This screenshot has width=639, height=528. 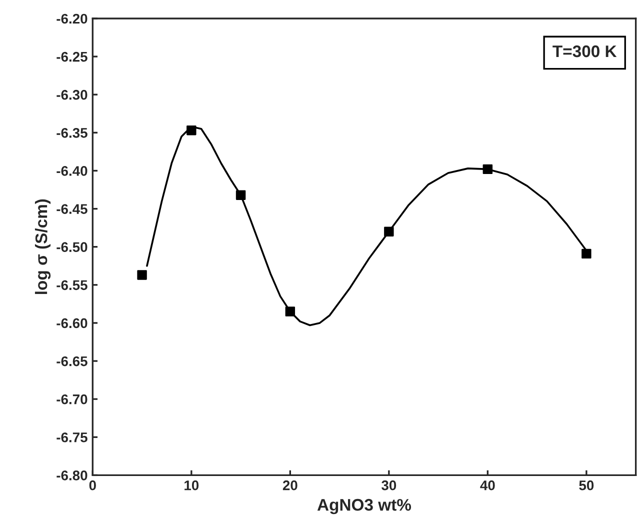 What do you see at coordinates (584, 51) in the screenshot?
I see `annotation: T=300 K` at bounding box center [584, 51].